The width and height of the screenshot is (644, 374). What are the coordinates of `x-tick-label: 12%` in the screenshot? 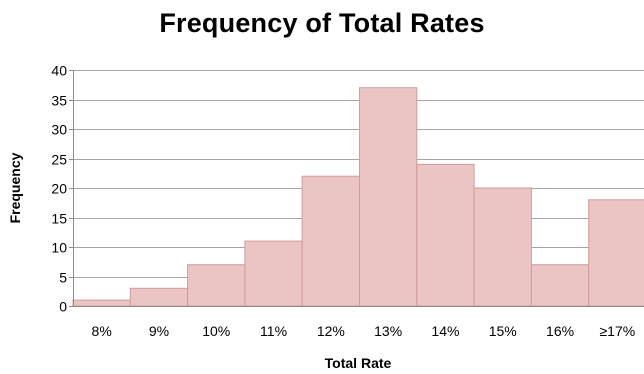 It's located at (331, 331).